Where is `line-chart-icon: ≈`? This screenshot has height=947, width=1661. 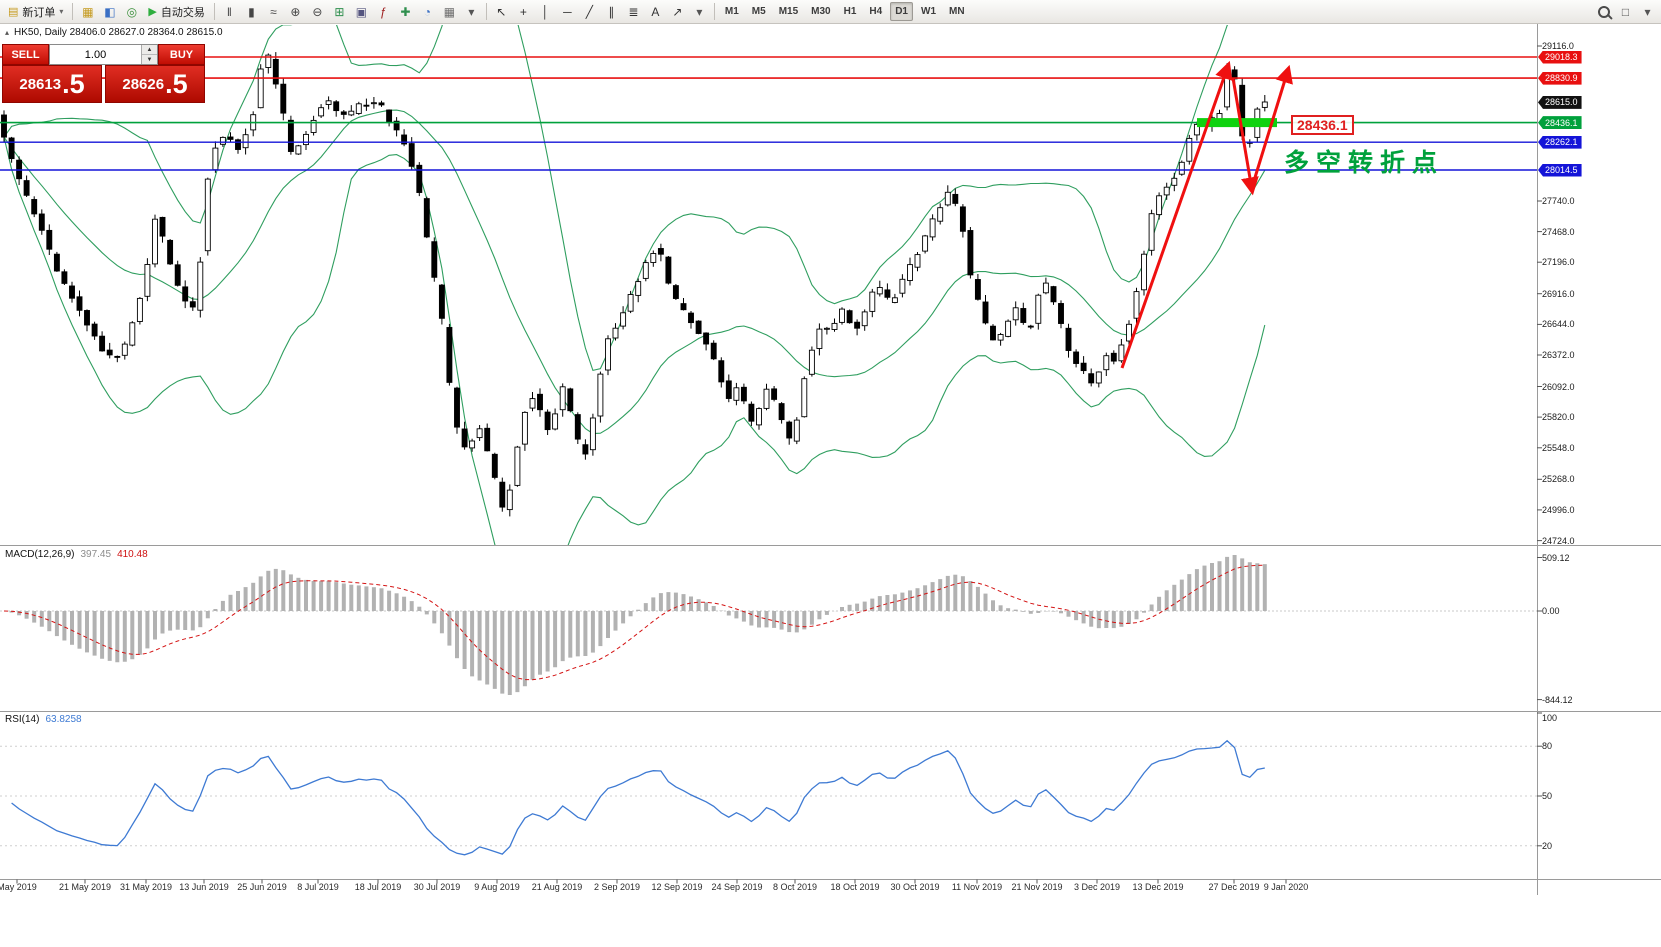
line-chart-icon: ≈ is located at coordinates (273, 11).